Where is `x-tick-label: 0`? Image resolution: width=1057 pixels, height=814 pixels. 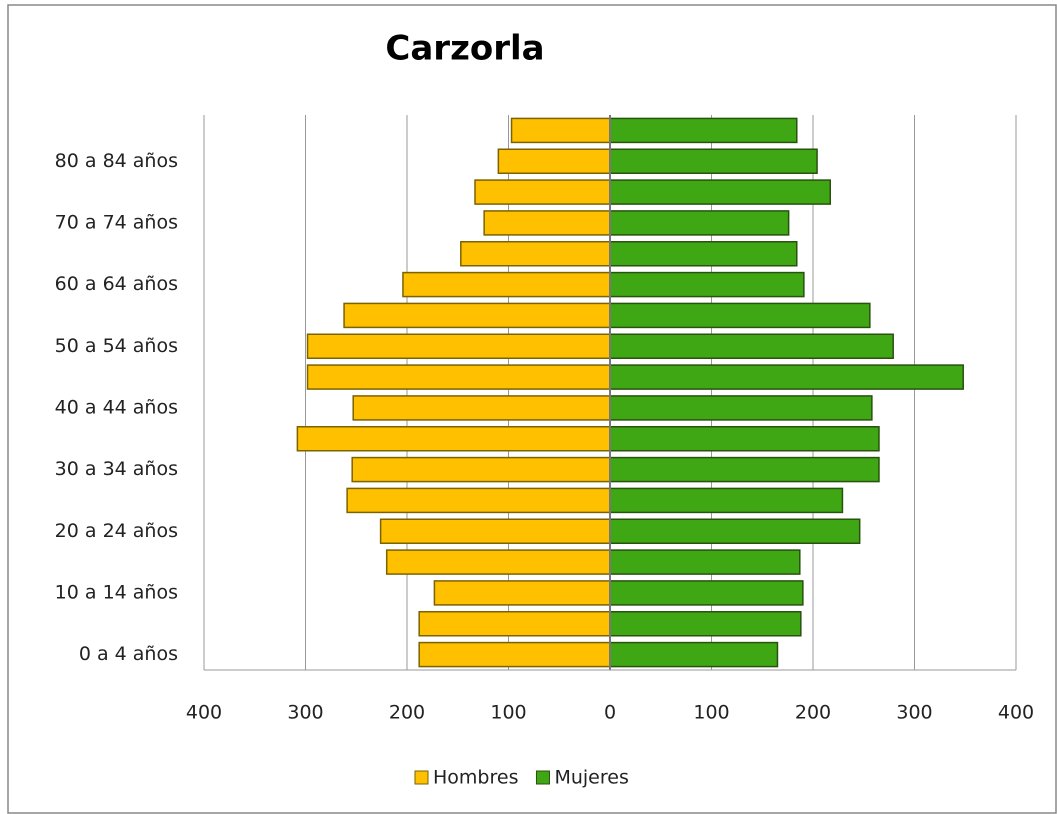 x-tick-label: 0 is located at coordinates (610, 713).